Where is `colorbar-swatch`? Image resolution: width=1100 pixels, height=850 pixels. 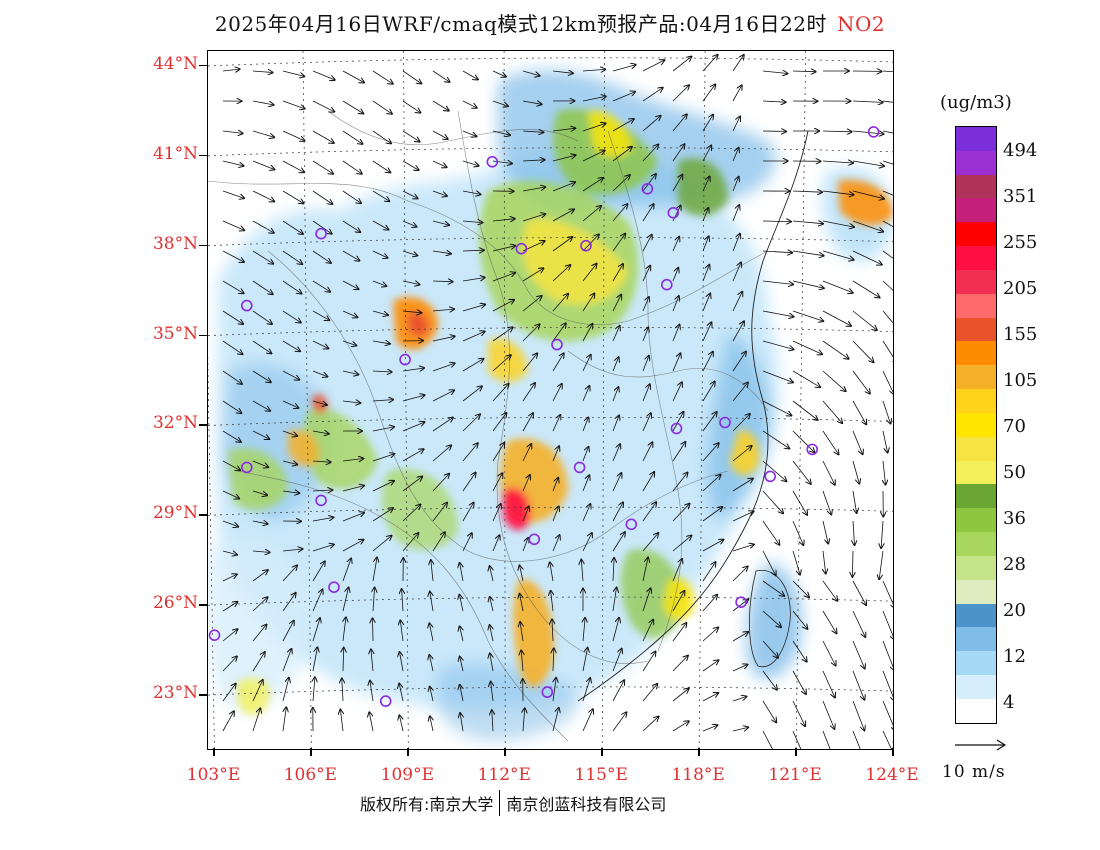 colorbar-swatch is located at coordinates (976, 353).